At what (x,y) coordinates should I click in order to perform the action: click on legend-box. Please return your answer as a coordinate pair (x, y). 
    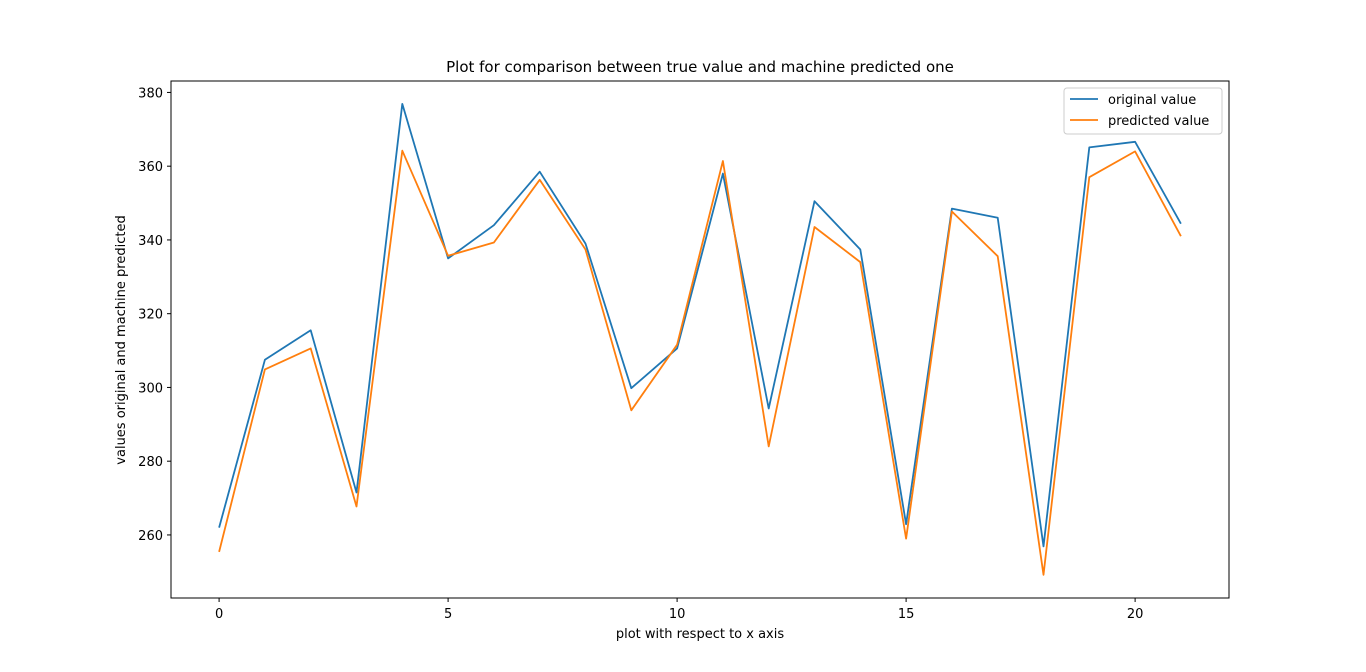
    Looking at the image, I should click on (1143, 111).